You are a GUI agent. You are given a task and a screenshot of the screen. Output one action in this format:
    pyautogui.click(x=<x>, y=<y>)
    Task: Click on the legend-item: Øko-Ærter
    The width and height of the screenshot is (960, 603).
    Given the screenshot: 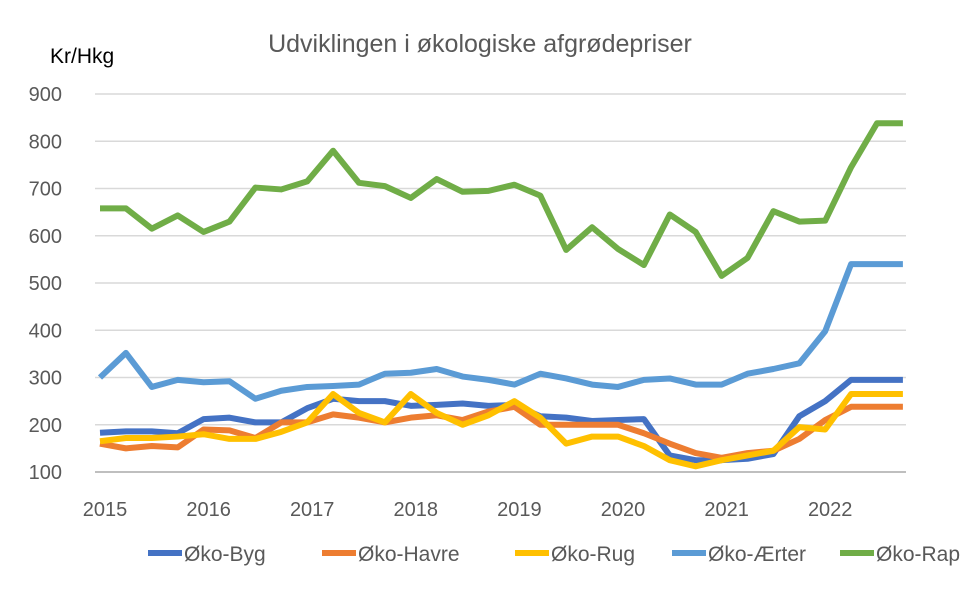 What is the action you would take?
    pyautogui.click(x=739, y=554)
    